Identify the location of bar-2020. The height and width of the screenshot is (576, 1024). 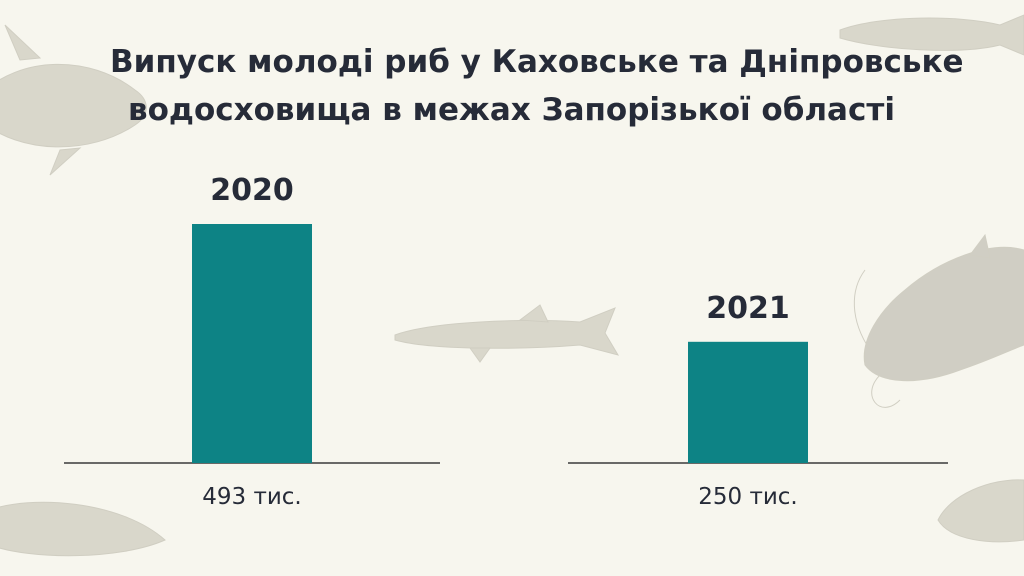
(252, 343).